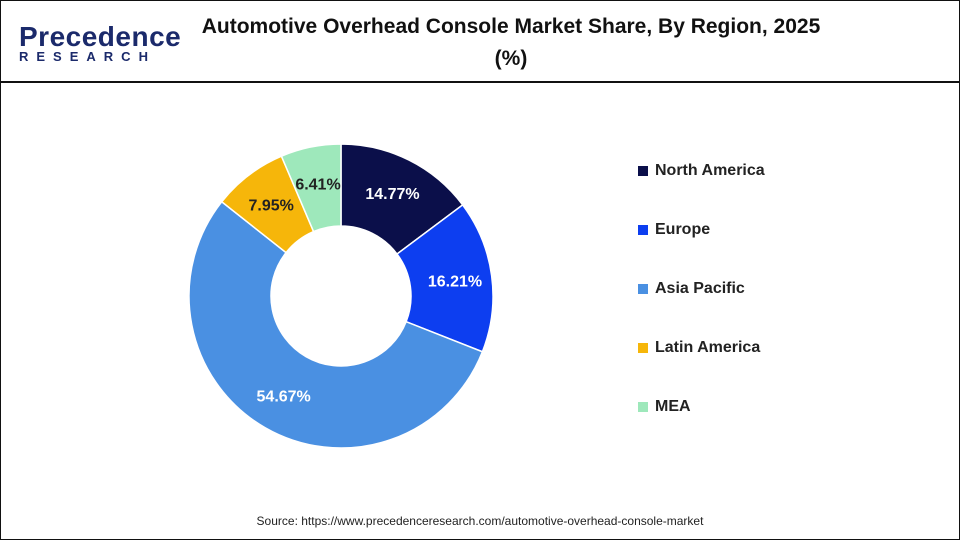 The height and width of the screenshot is (540, 960). I want to click on legend-item: Latin America, so click(699, 348).